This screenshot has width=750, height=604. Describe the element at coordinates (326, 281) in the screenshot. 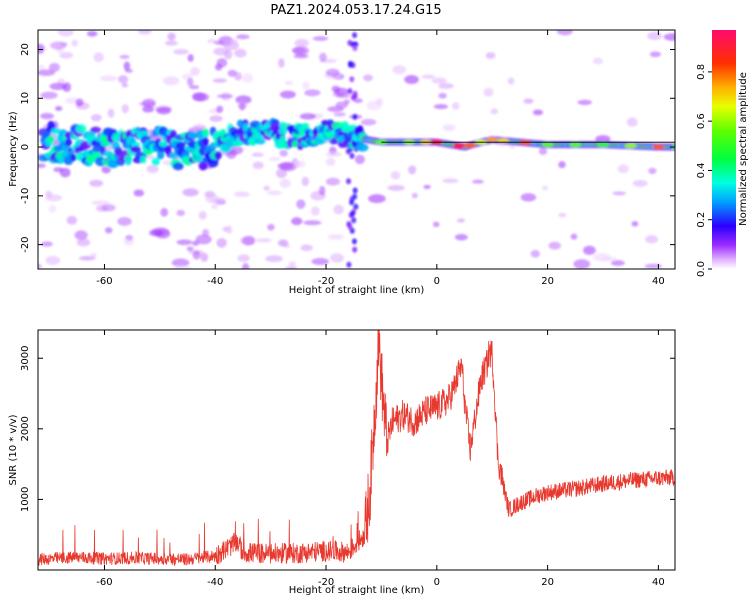

I see `spectrogram-x-tick-label: -20` at that location.